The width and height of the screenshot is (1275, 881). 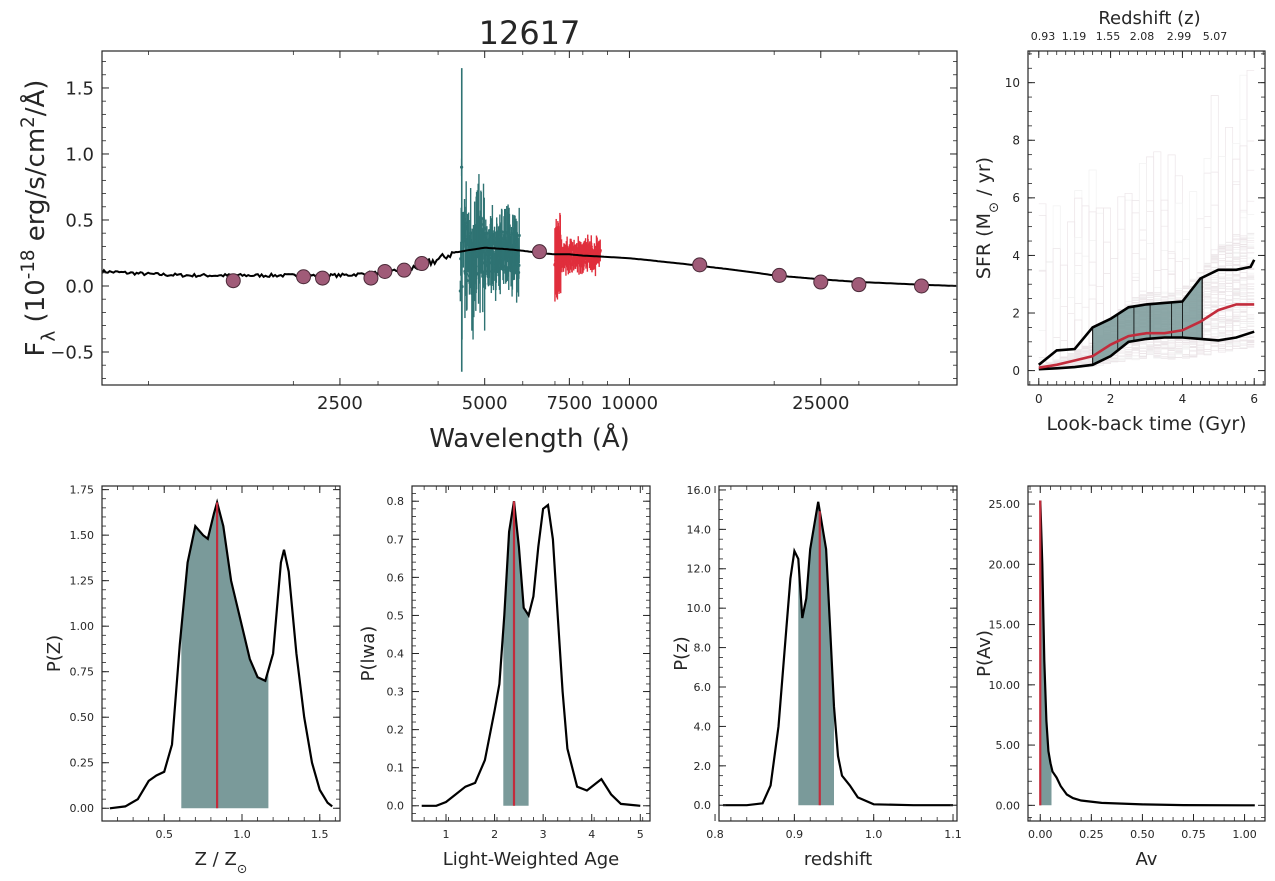 What do you see at coordinates (1142, 834) in the screenshot?
I see `x-tick-label: 0.50` at bounding box center [1142, 834].